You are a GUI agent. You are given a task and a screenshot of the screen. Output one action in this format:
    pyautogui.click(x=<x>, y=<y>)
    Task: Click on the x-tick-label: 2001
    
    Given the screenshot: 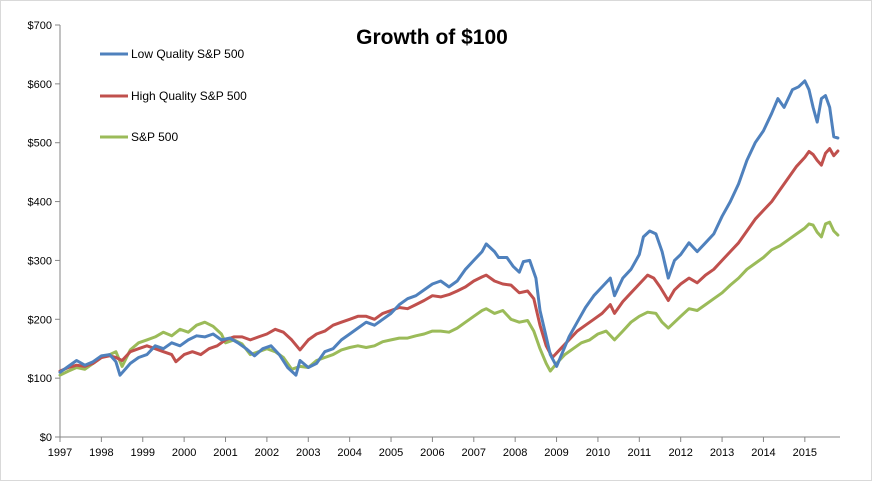 What is the action you would take?
    pyautogui.click(x=225, y=453)
    